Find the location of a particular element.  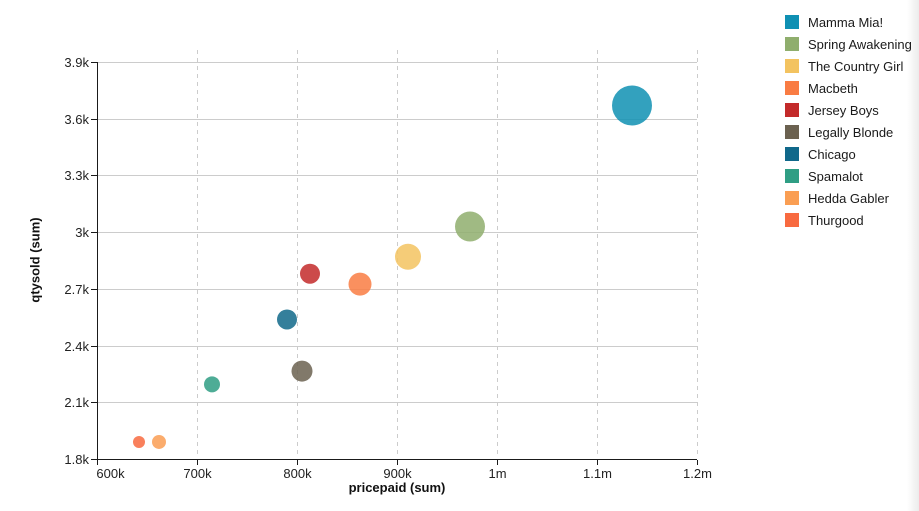

legend-label: Legally Blonde is located at coordinates (851, 132).